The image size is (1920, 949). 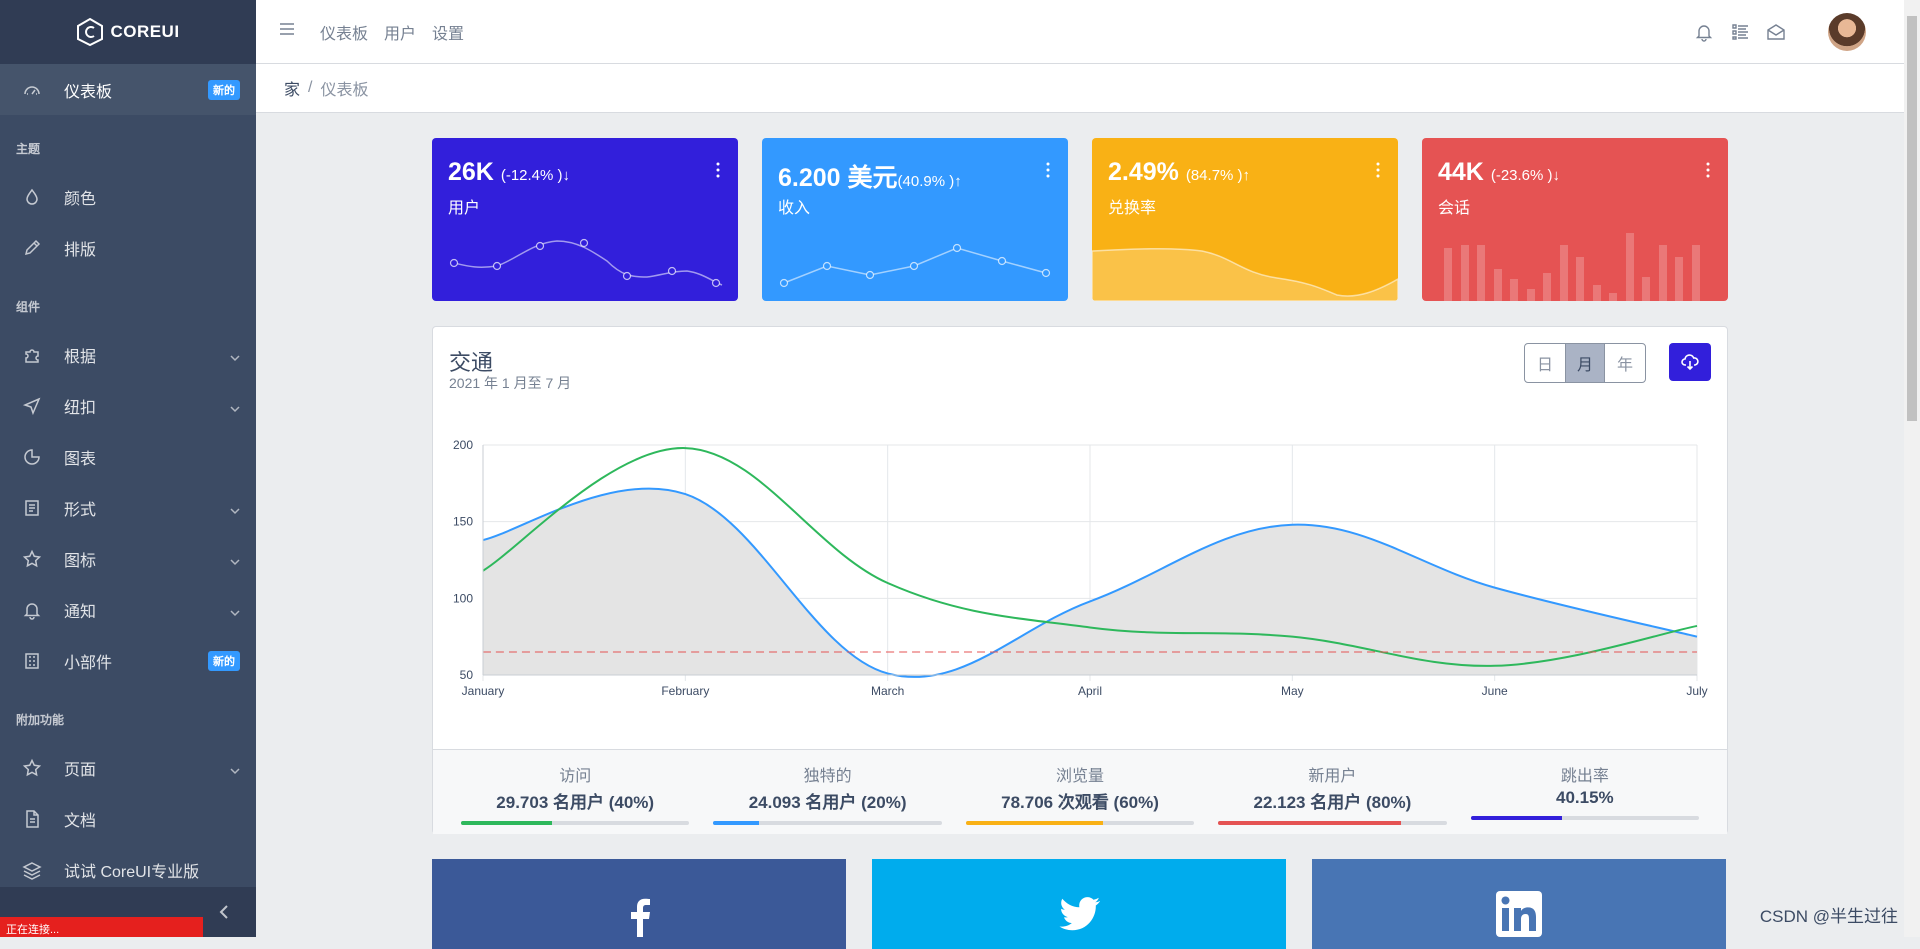 What do you see at coordinates (128, 354) in the screenshot?
I see `sidebar-item-5: 根据` at bounding box center [128, 354].